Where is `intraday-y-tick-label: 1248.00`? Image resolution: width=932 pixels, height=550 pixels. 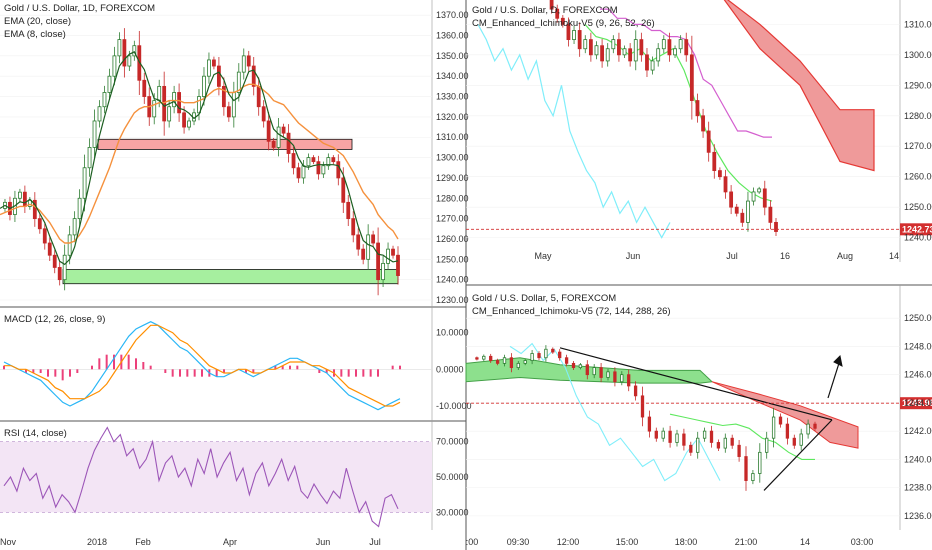
intraday-y-tick-label: 1248.00 is located at coordinates (918, 346).